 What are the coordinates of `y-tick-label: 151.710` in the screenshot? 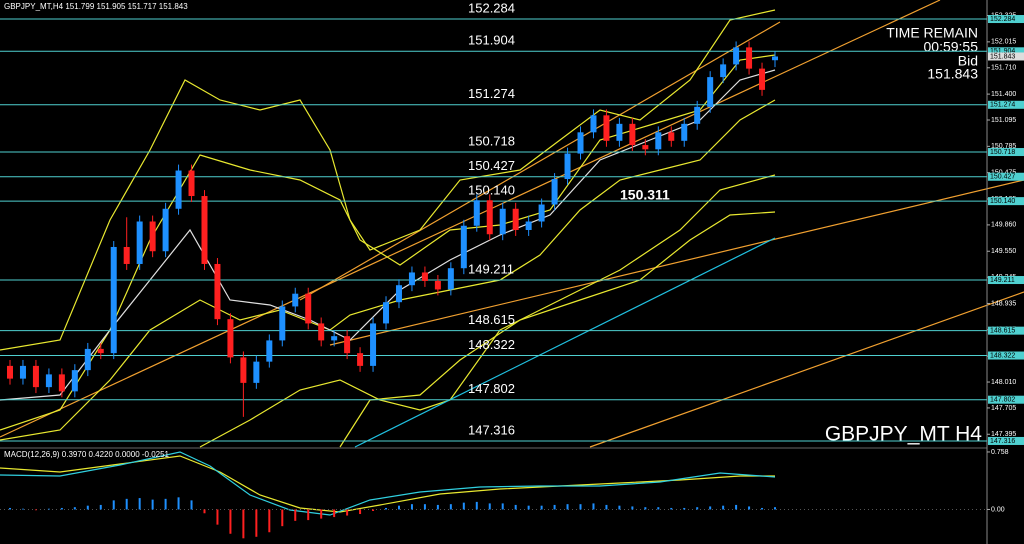 It's located at (1003, 68).